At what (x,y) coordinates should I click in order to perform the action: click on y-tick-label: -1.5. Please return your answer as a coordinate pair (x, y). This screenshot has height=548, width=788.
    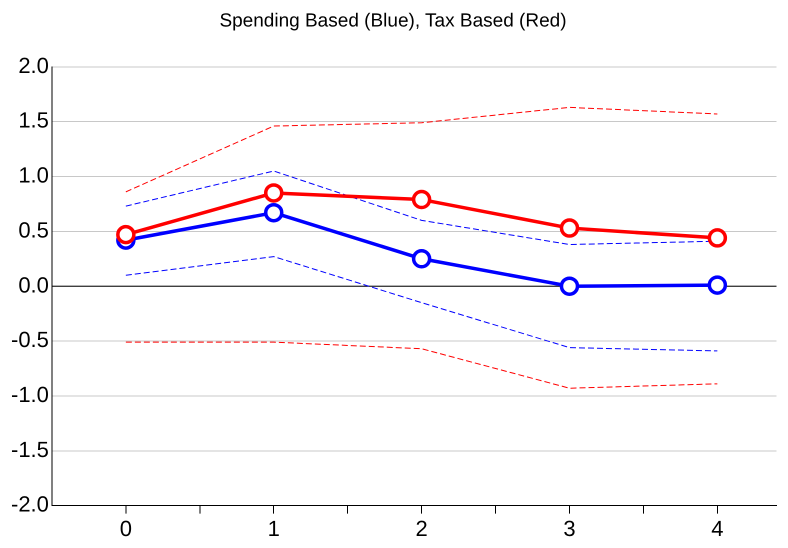
    Looking at the image, I should click on (29, 449).